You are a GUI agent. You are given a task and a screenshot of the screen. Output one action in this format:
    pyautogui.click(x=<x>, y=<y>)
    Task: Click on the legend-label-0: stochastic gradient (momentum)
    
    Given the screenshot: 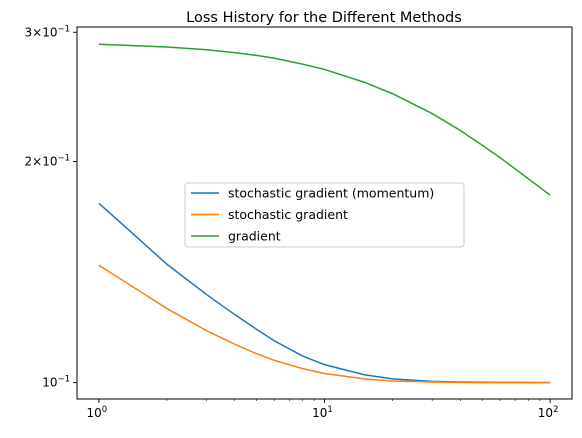 What is the action you would take?
    pyautogui.click(x=331, y=193)
    